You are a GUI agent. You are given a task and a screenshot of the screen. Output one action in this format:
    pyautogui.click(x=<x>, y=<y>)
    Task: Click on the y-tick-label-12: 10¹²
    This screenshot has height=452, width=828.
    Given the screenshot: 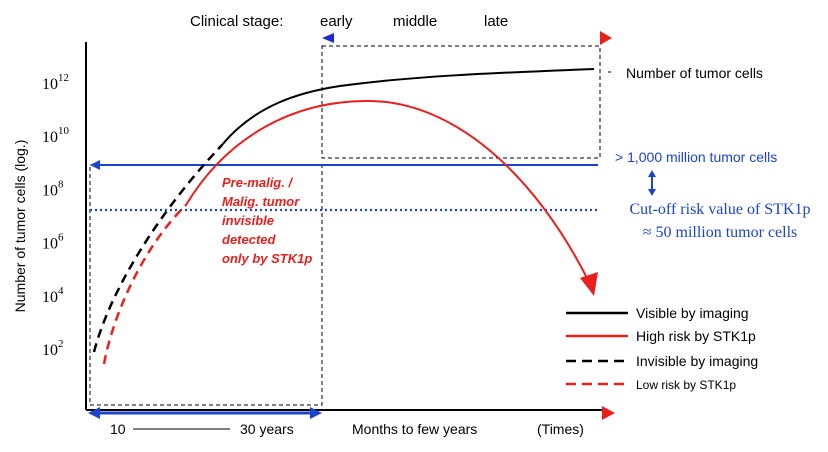 What is the action you would take?
    pyautogui.click(x=55, y=82)
    